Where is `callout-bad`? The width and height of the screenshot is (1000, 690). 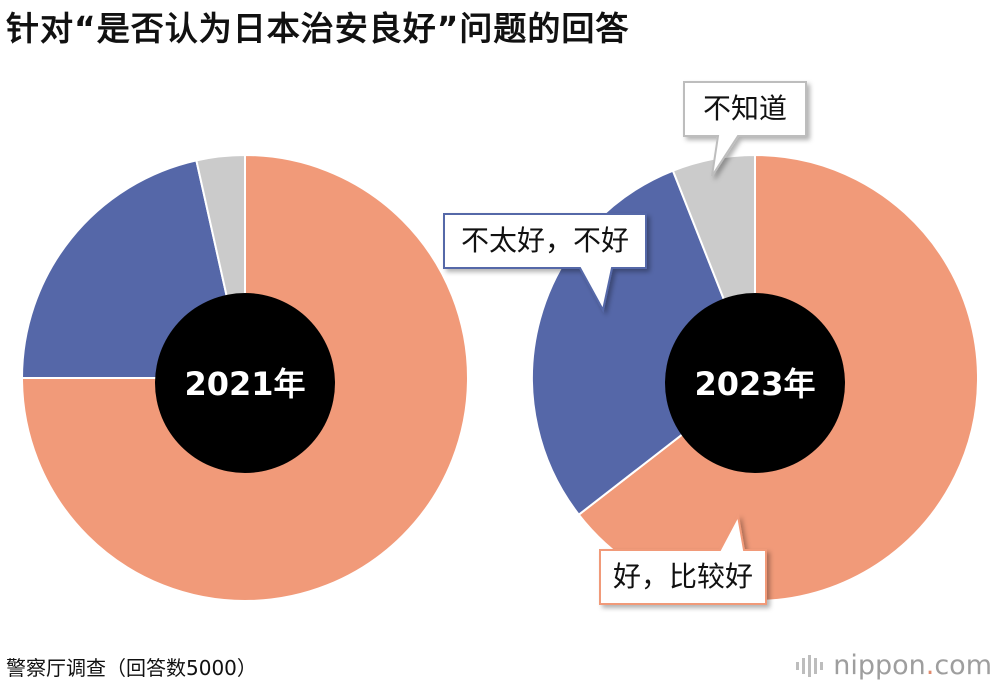 callout-bad is located at coordinates (545, 263).